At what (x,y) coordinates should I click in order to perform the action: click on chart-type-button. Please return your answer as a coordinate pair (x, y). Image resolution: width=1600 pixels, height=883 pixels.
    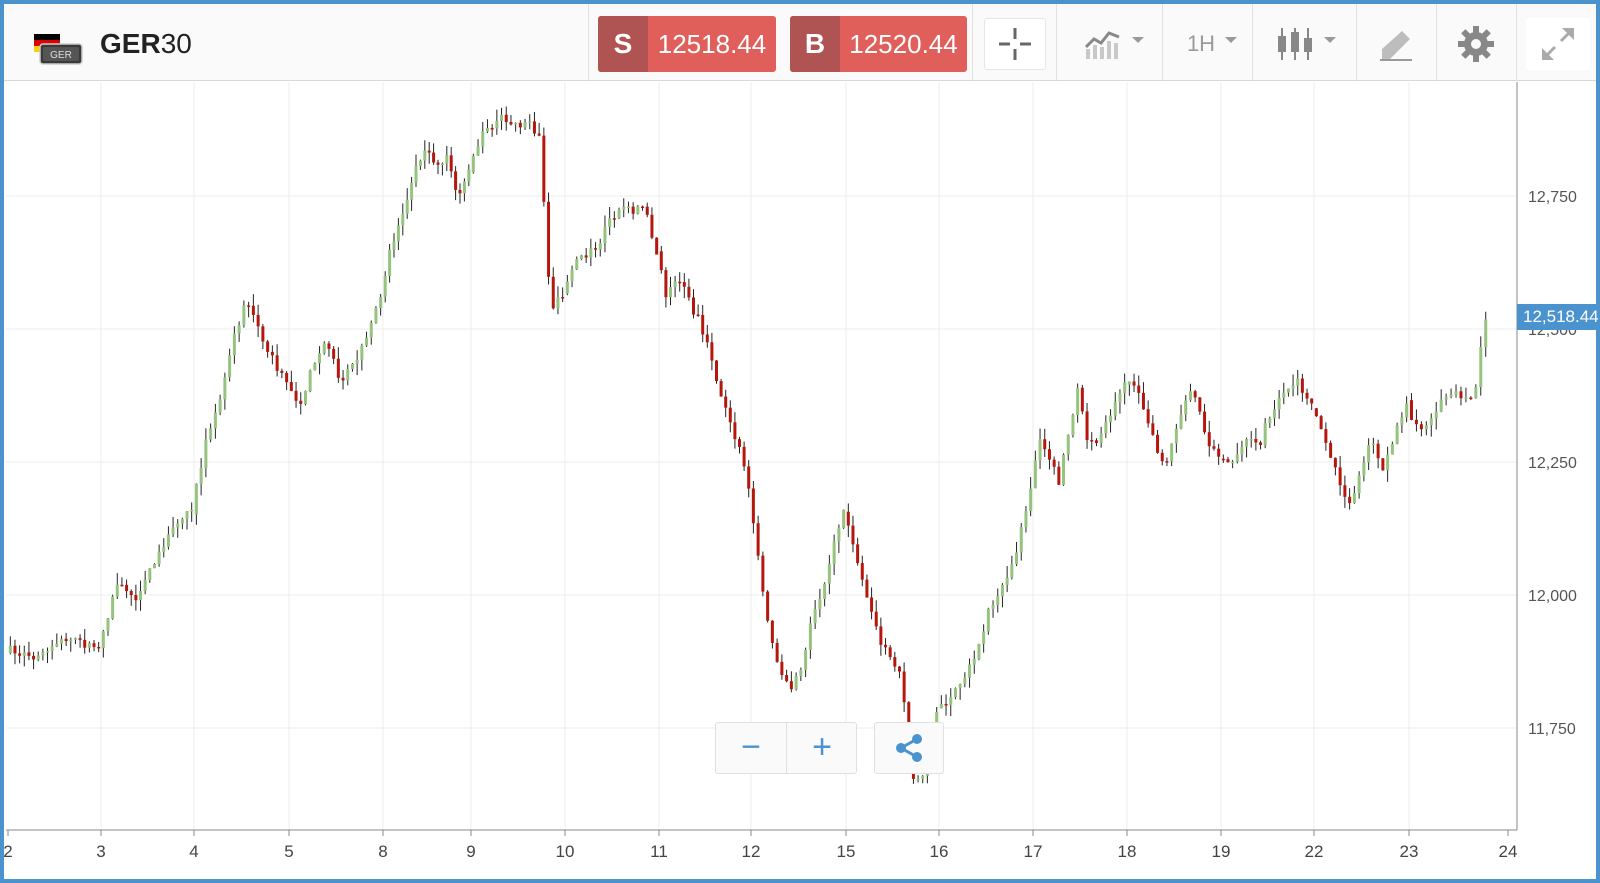
    Looking at the image, I should click on (1306, 44).